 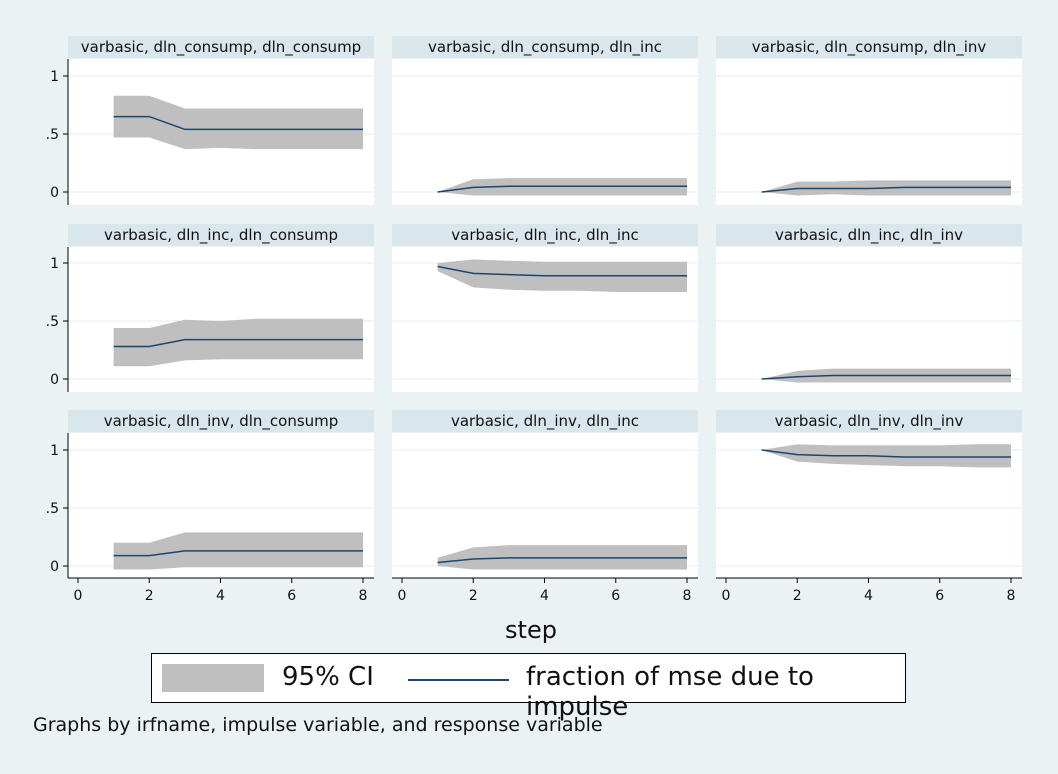 I want to click on panel-8: varbasic, dln_inv, dln_inc 0 2 4 6 8, so click(x=545, y=507).